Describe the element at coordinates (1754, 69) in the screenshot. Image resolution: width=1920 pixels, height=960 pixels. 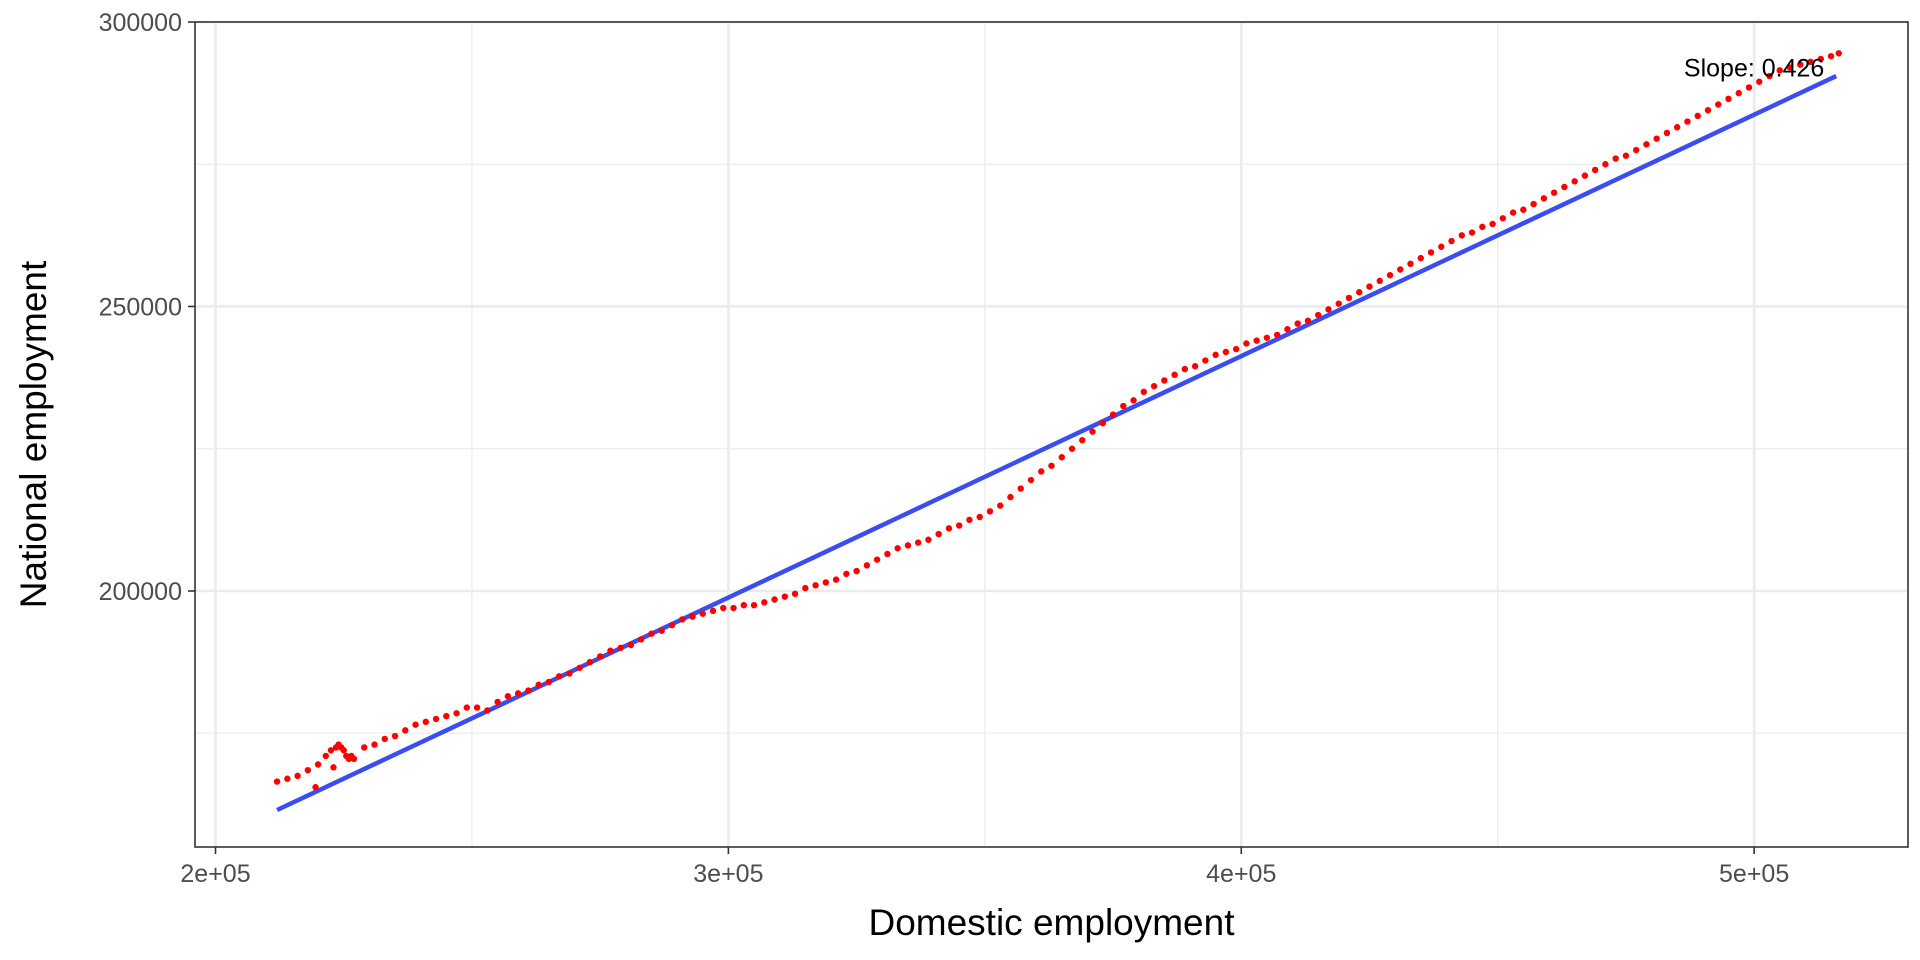
I see `slope-annotation: Slope: 0.426` at that location.